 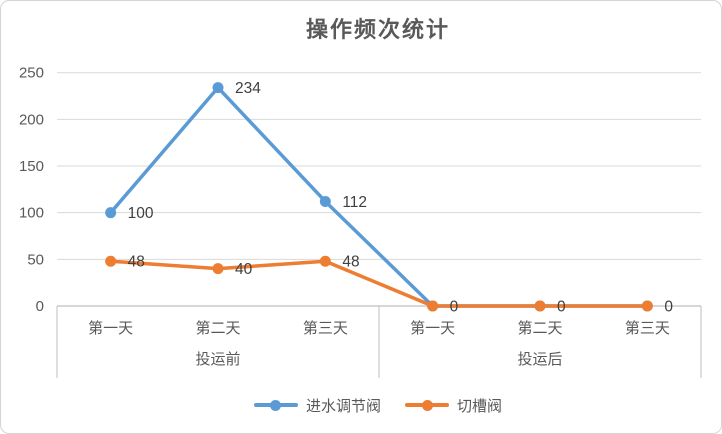 What do you see at coordinates (354, 202) in the screenshot?
I see `data-label: 112` at bounding box center [354, 202].